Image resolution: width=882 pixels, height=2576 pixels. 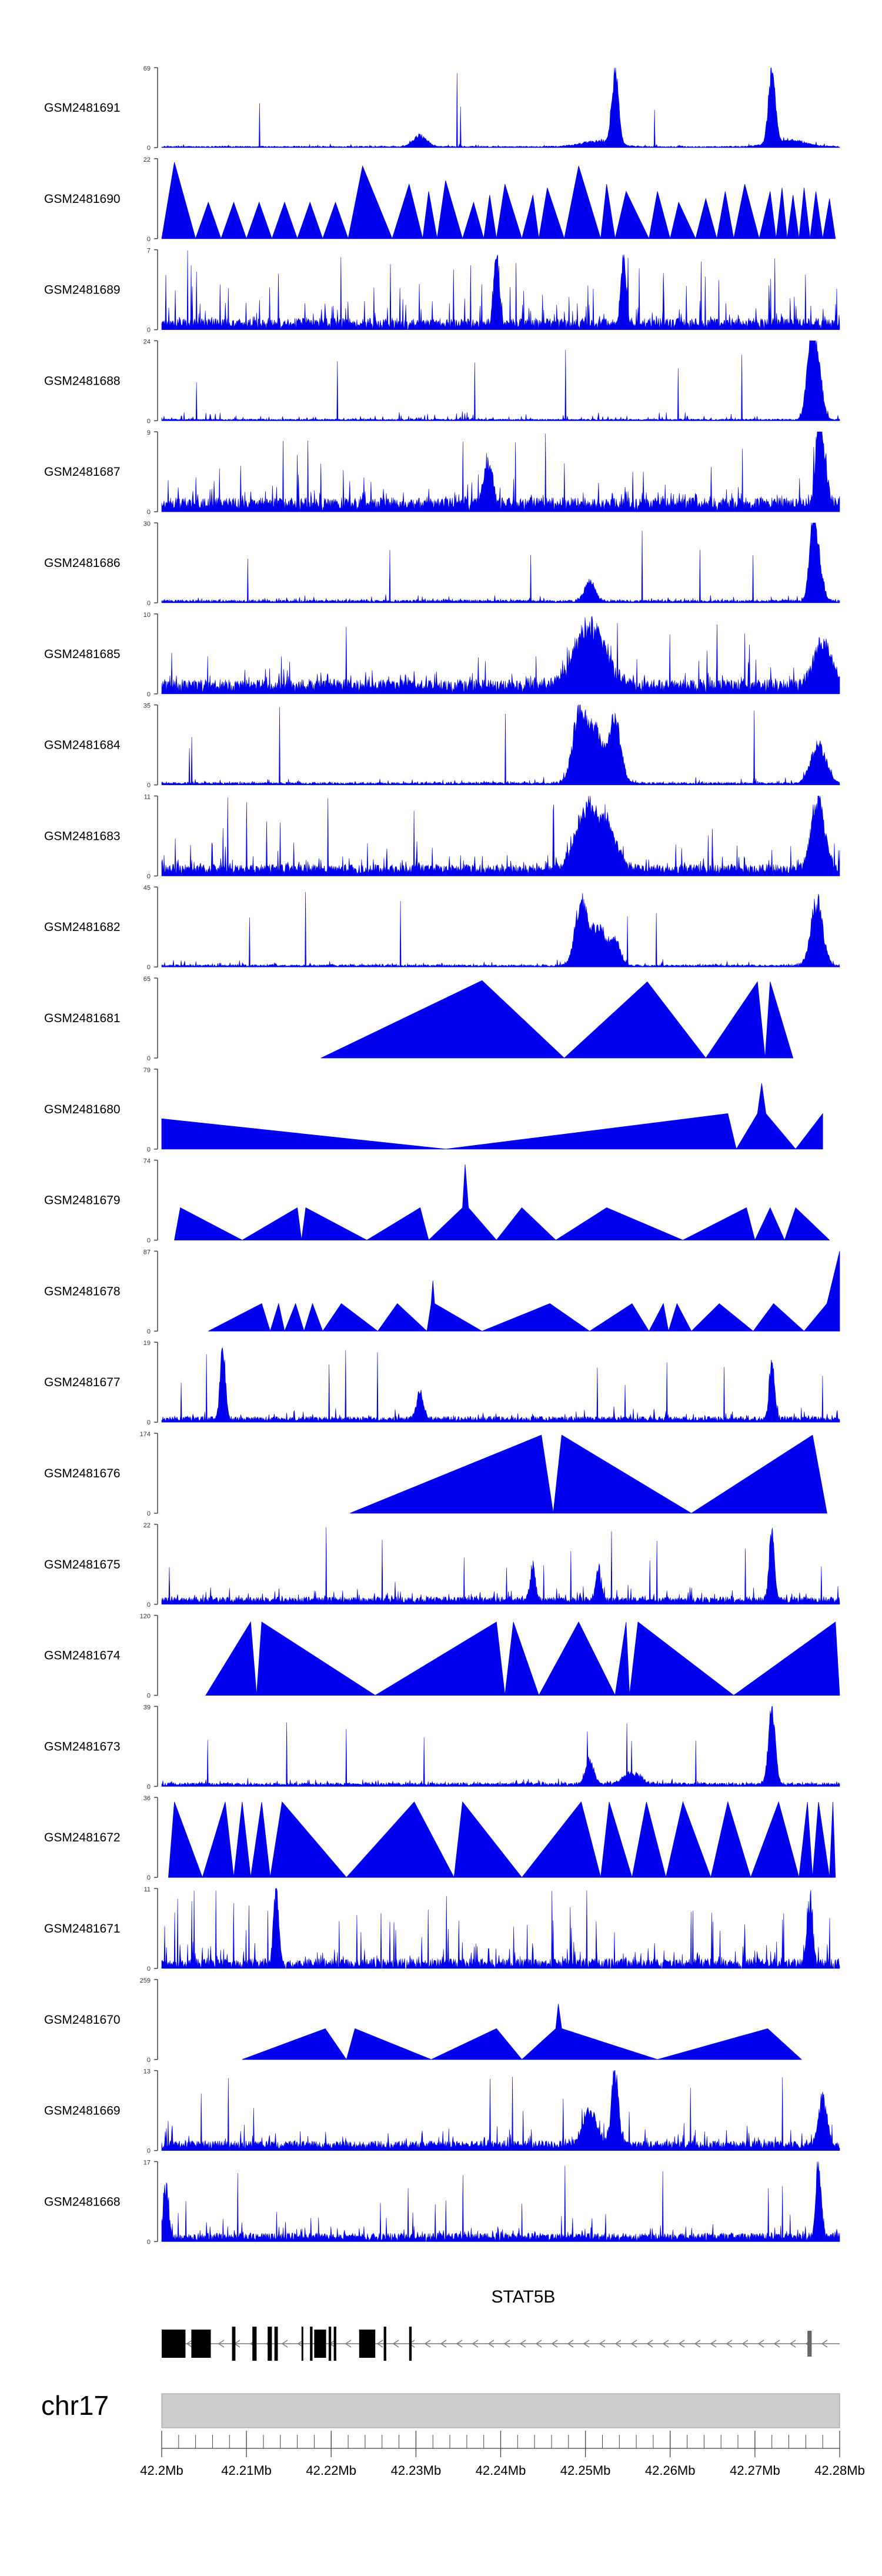 What do you see at coordinates (82, 2201) in the screenshot?
I see `track-label: GSM2481668` at bounding box center [82, 2201].